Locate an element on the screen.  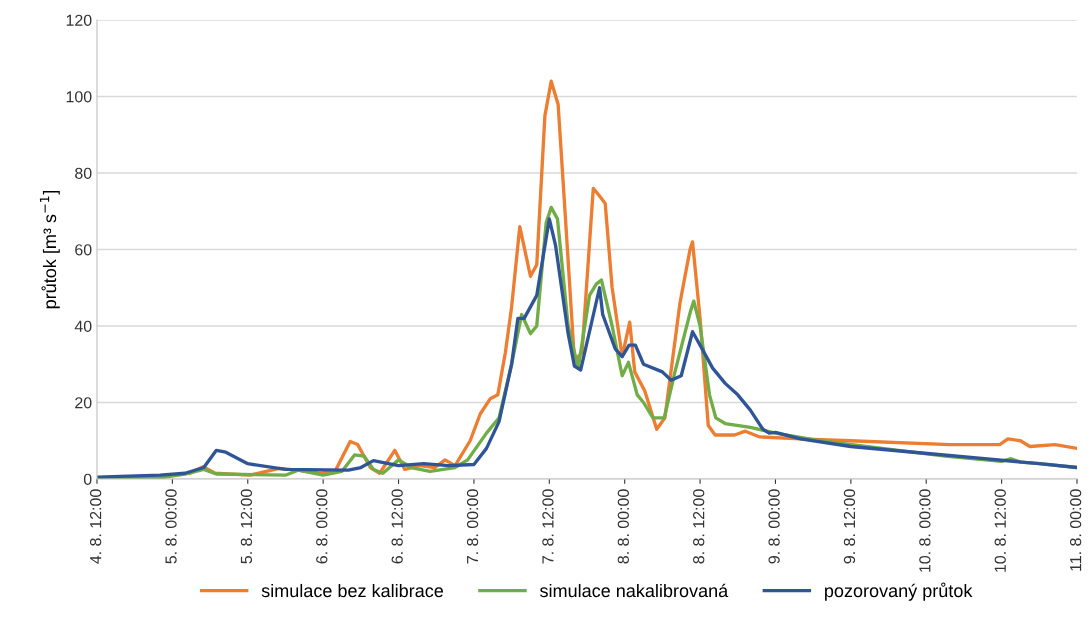
x-tick-label: 4. 8. 12:00 is located at coordinates (95, 526).